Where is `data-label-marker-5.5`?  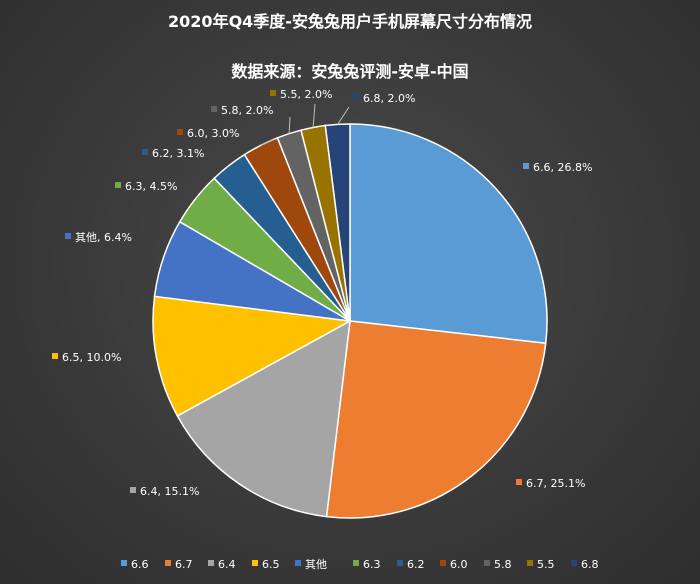 data-label-marker-5.5 is located at coordinates (273, 93).